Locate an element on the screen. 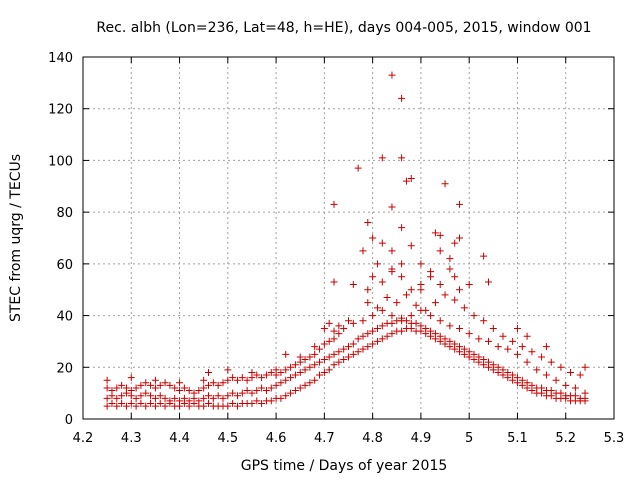 This screenshot has height=480, width=640. x-tick-label: 4.5 is located at coordinates (227, 438).